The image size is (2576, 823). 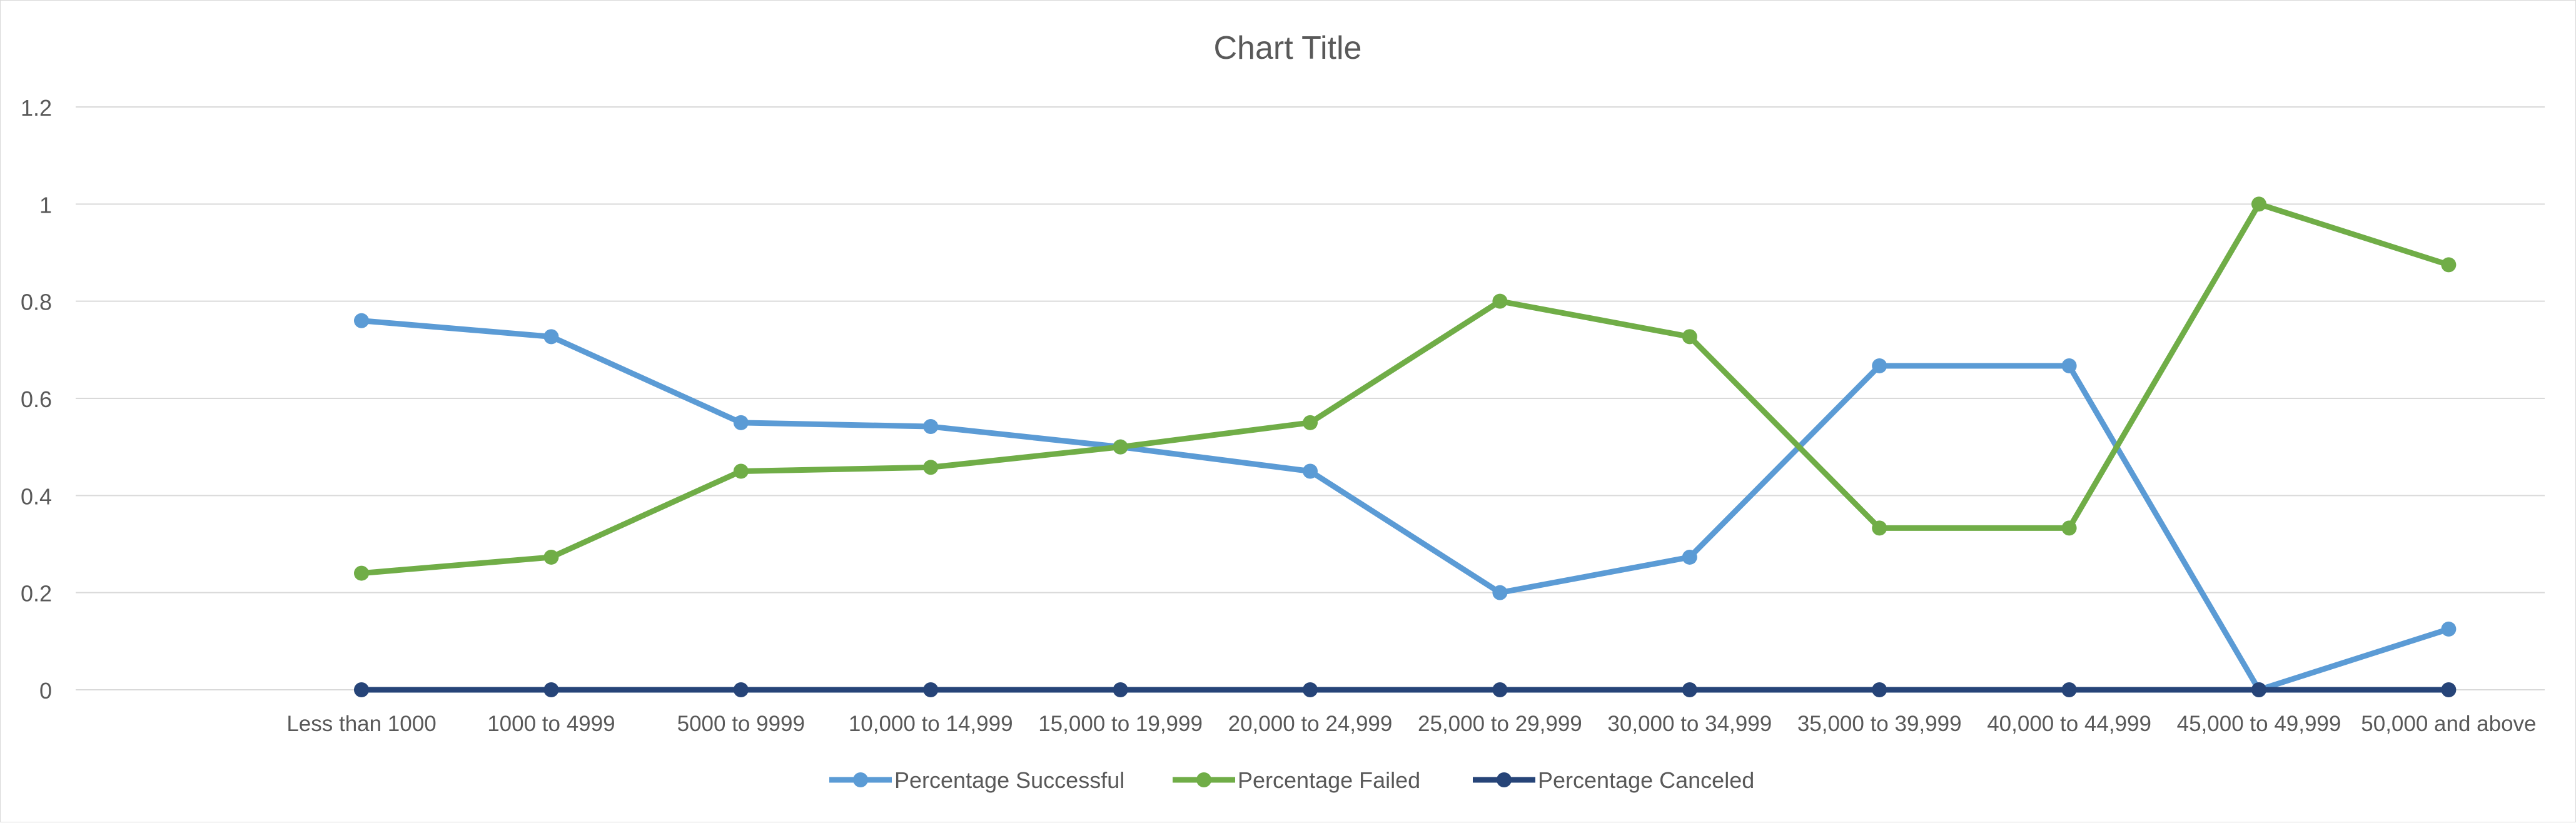 I want to click on y-tick-label: 0.6, so click(x=36, y=399).